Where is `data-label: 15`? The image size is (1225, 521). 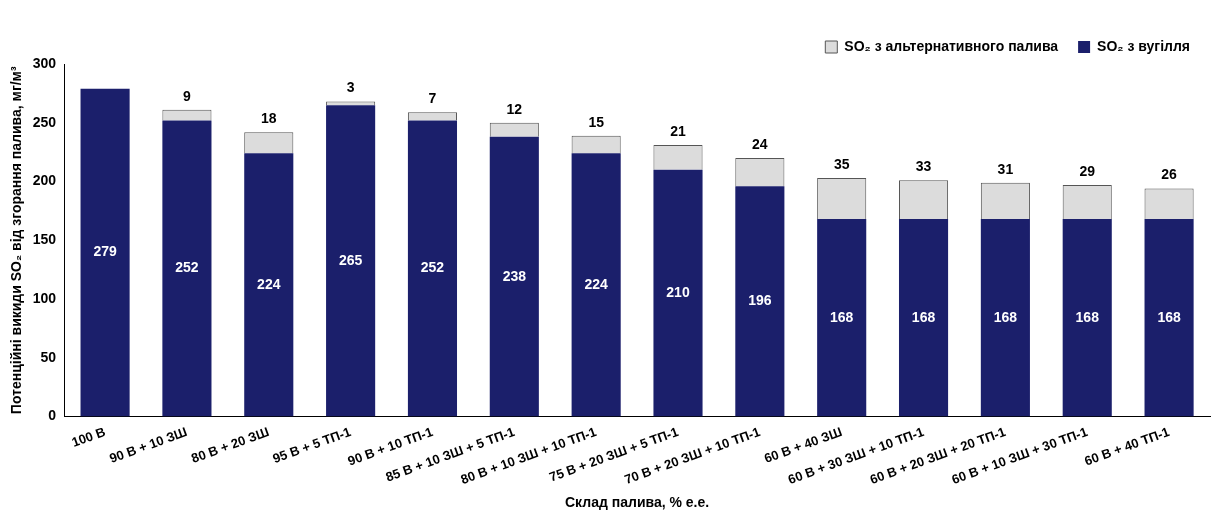
data-label: 15 is located at coordinates (596, 121).